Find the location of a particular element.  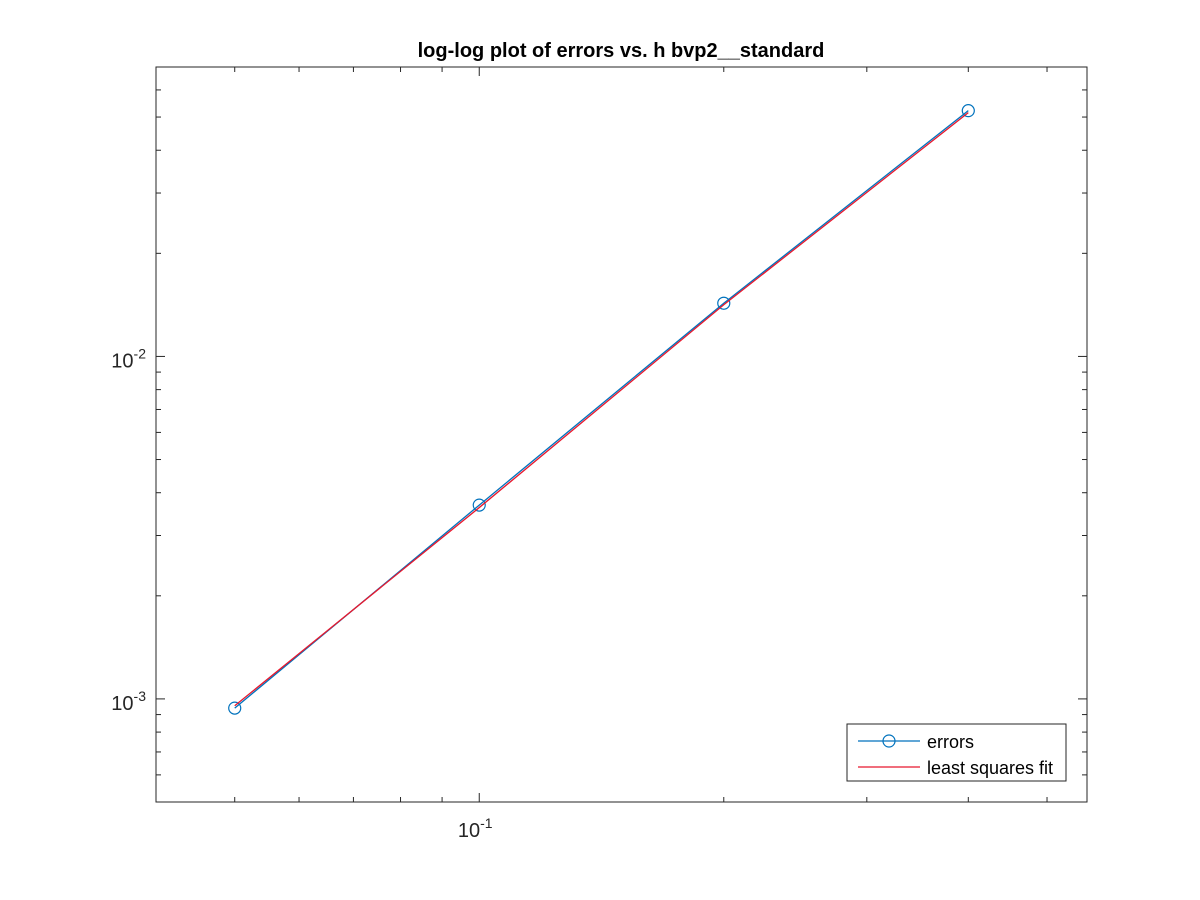

legend-label-1: least squares fit is located at coordinates (990, 768).